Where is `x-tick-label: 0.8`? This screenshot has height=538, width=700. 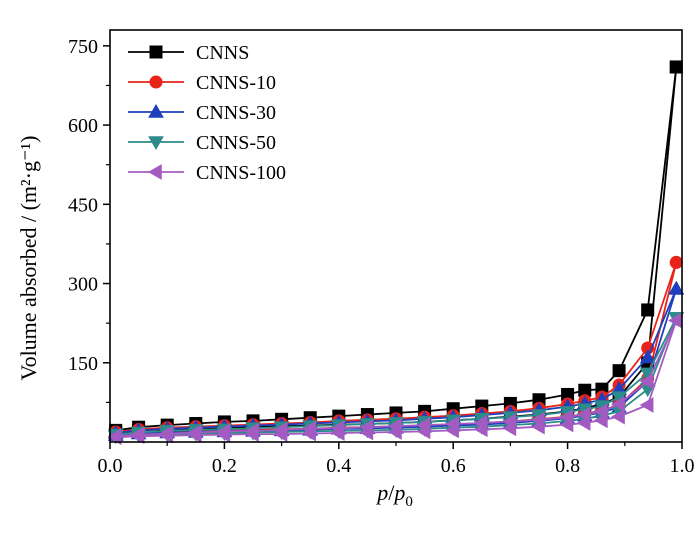
x-tick-label: 0.8 is located at coordinates (567, 466).